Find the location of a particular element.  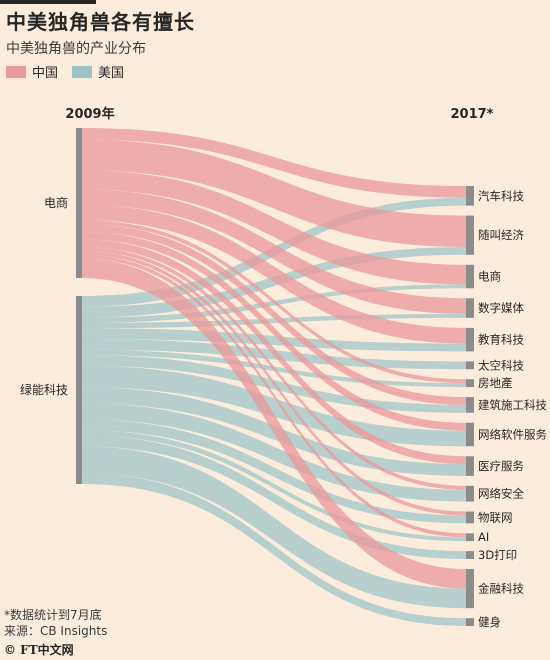

target-label: 金融科技 is located at coordinates (501, 589).